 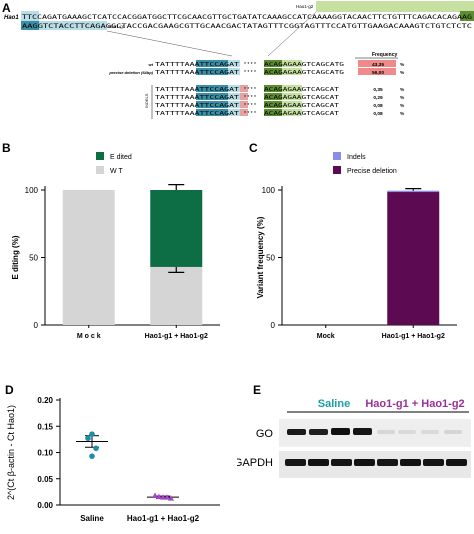 I want to click on category-label: Saline, so click(x=92, y=518).